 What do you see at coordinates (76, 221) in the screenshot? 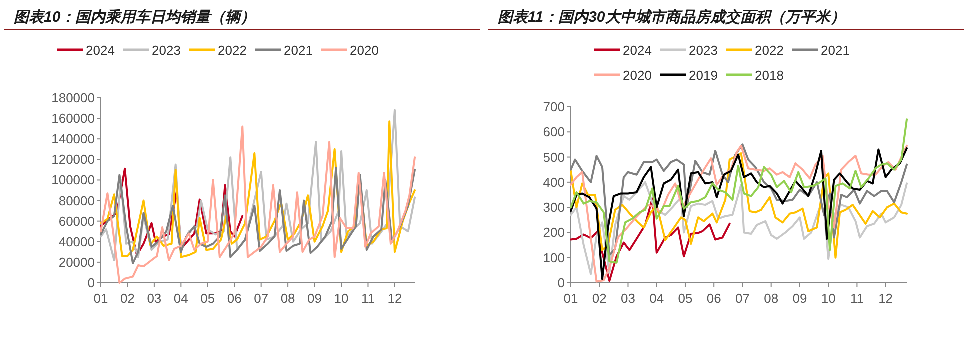
I see `y-tick-label: 60000` at bounding box center [76, 221].